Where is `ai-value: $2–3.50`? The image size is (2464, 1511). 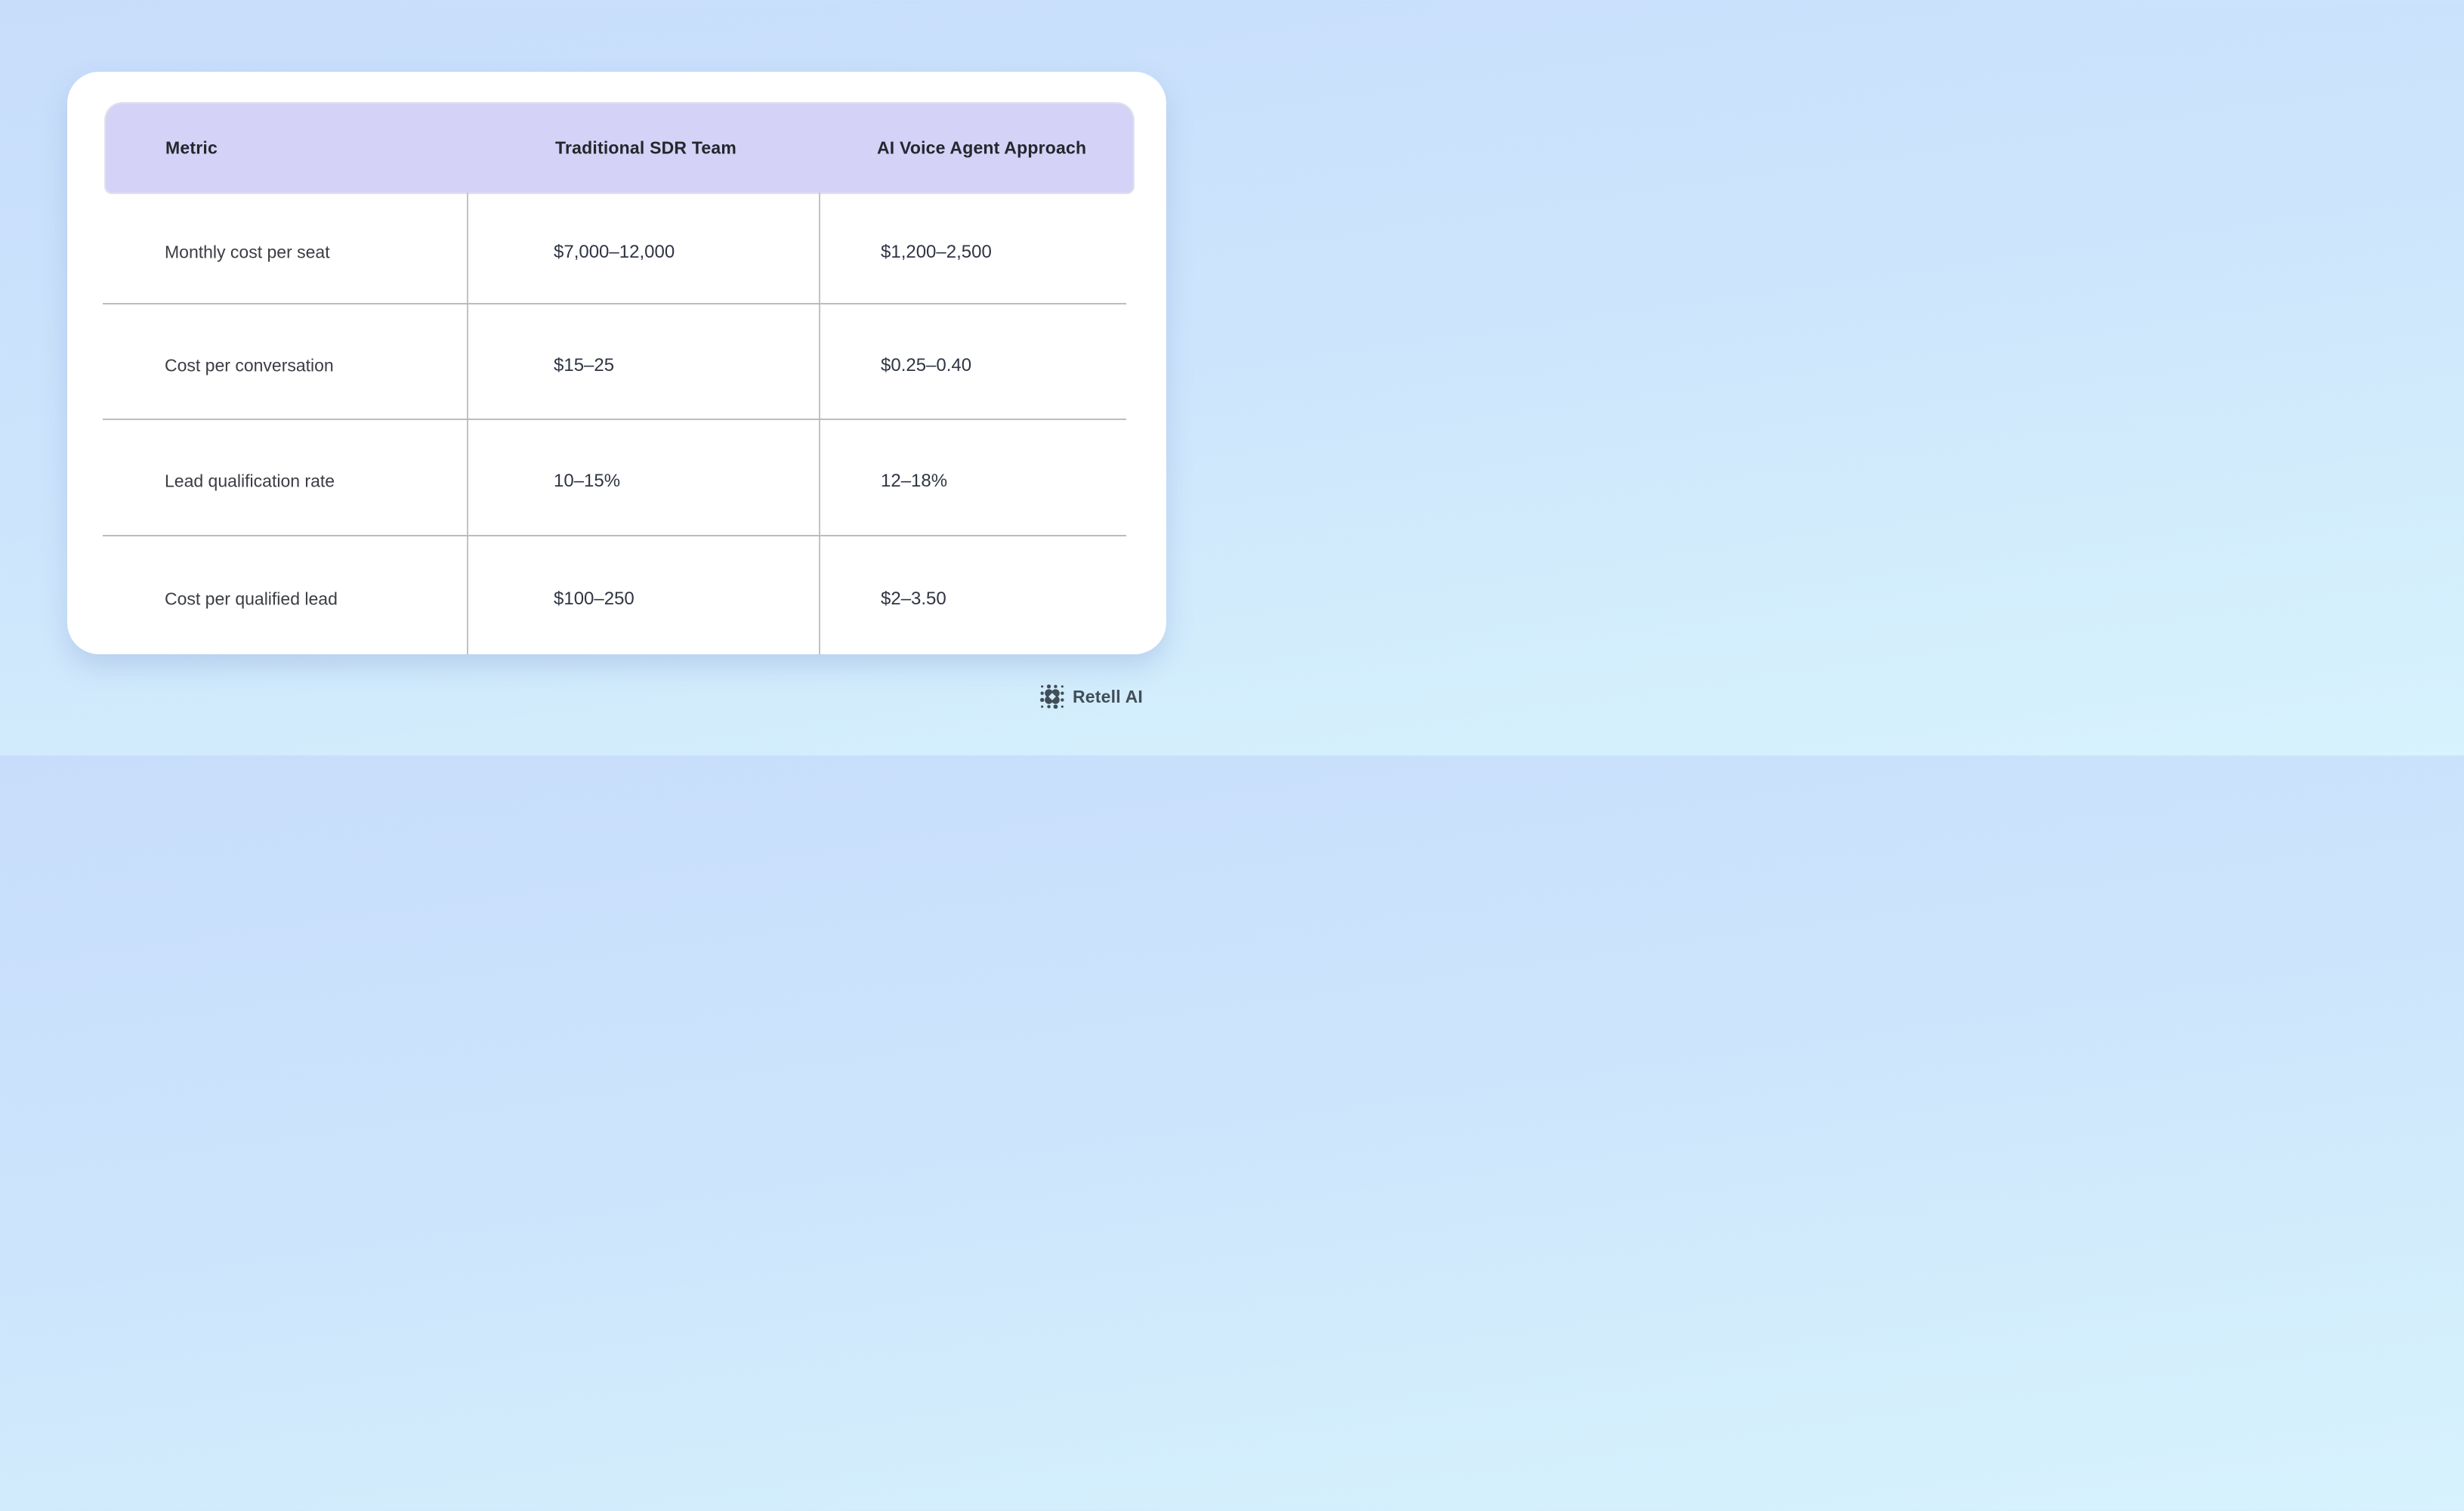 ai-value: $2–3.50 is located at coordinates (914, 598).